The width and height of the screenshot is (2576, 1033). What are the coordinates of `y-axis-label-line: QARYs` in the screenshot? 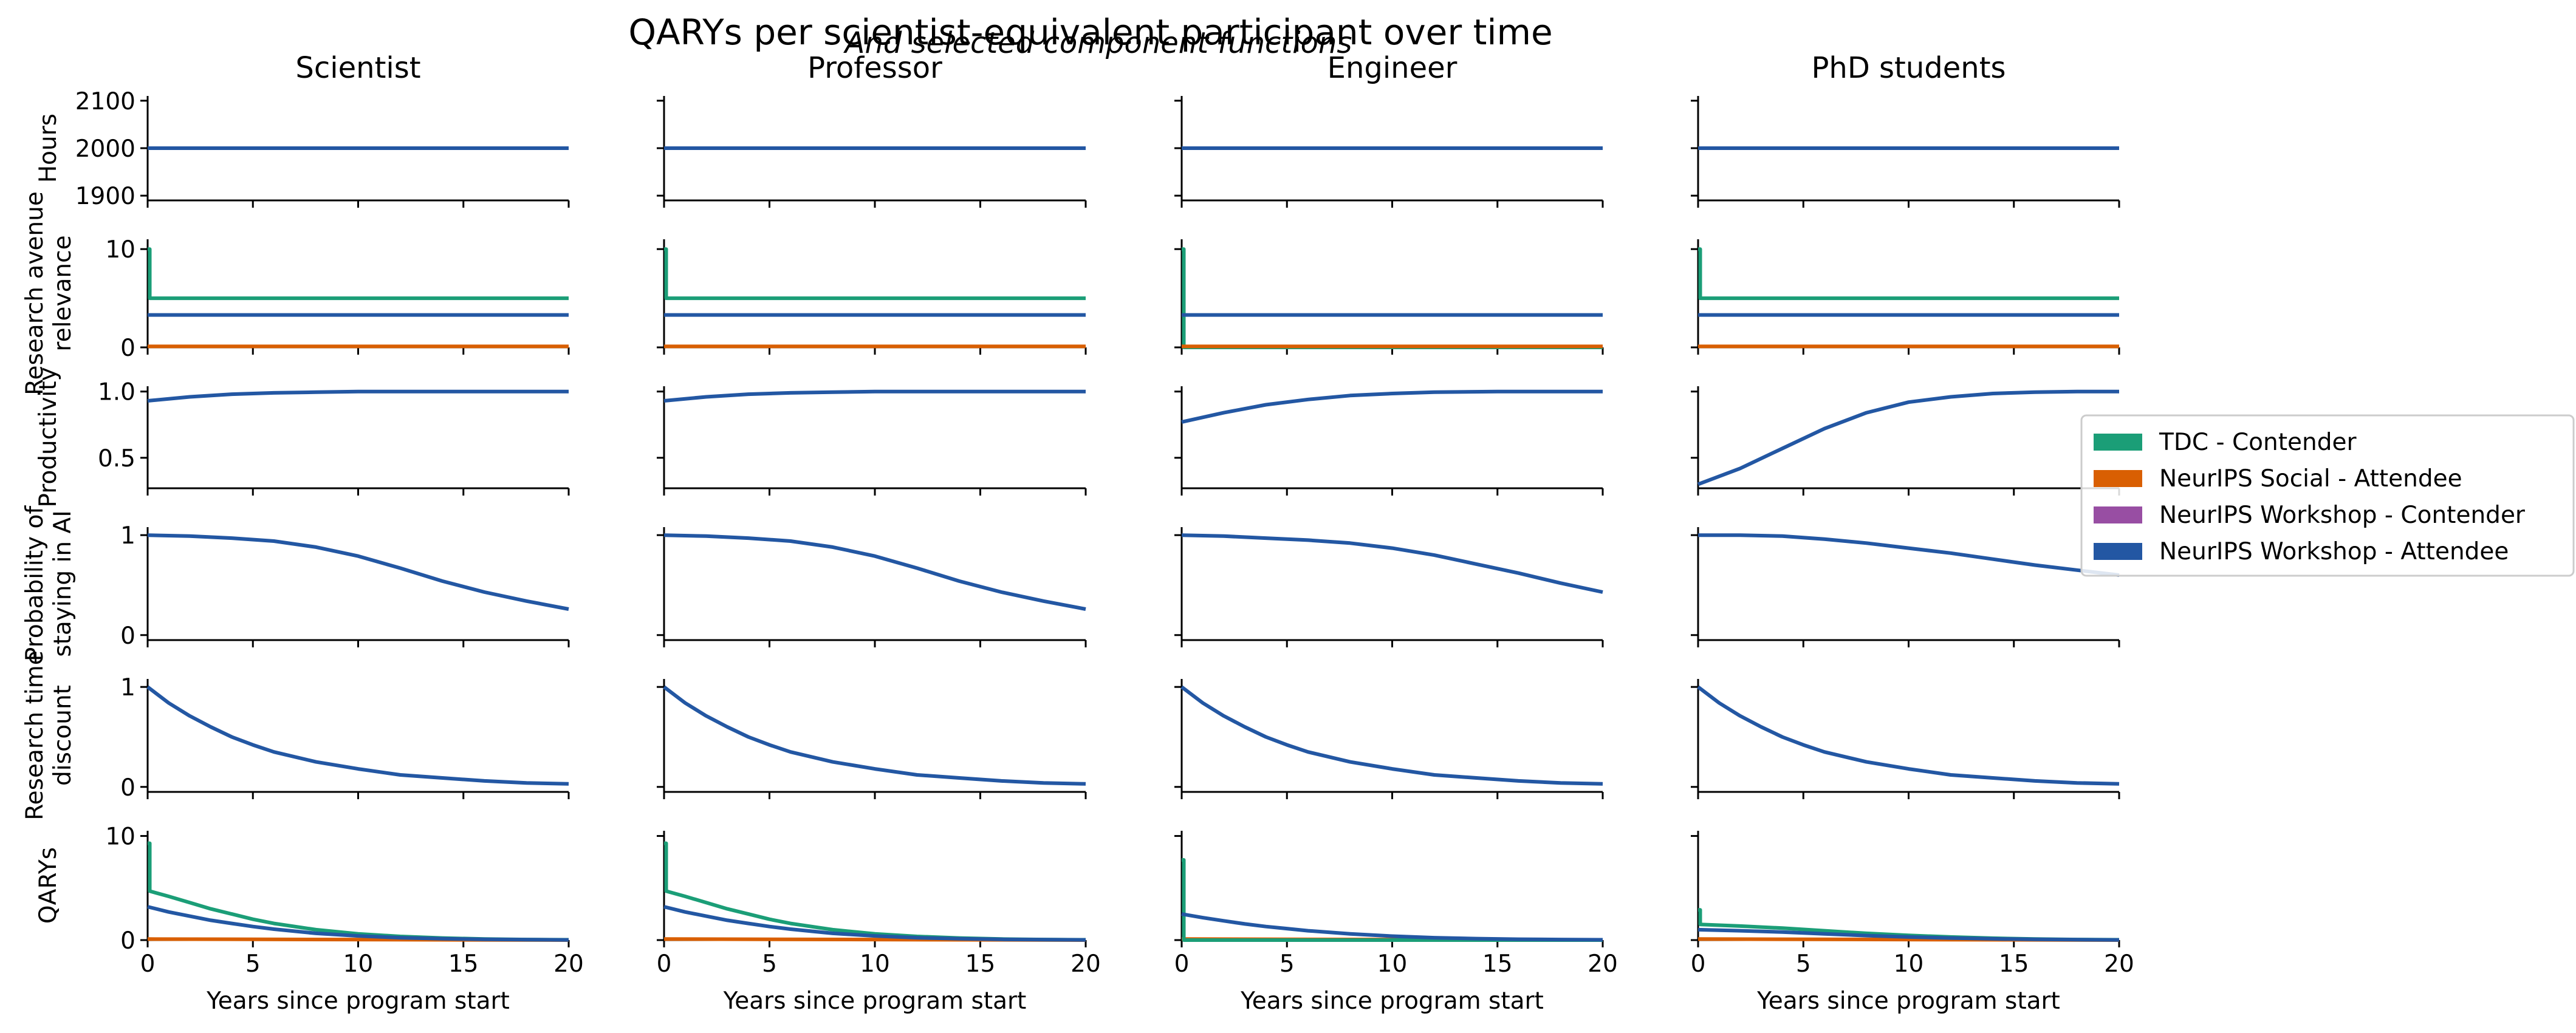 It's located at (48, 885).